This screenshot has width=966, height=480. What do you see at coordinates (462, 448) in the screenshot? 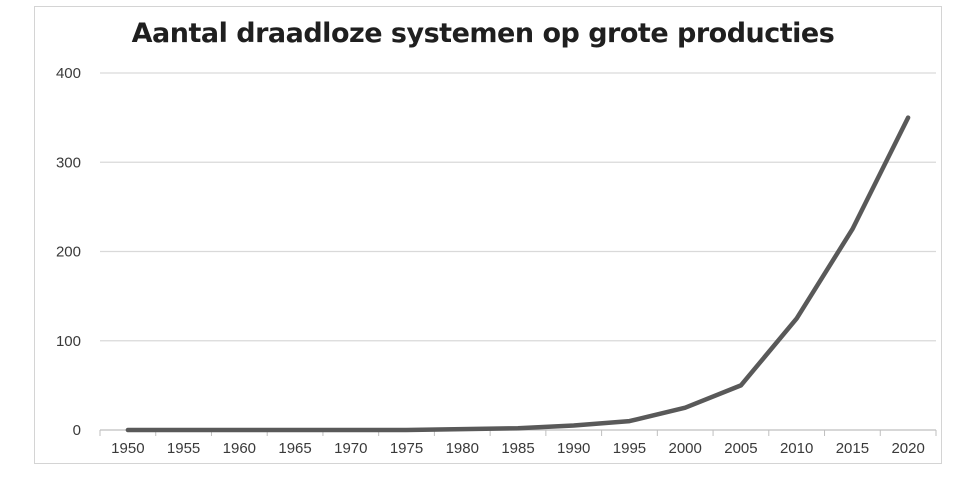
I see `x-tick-label-1980: 1980` at bounding box center [462, 448].